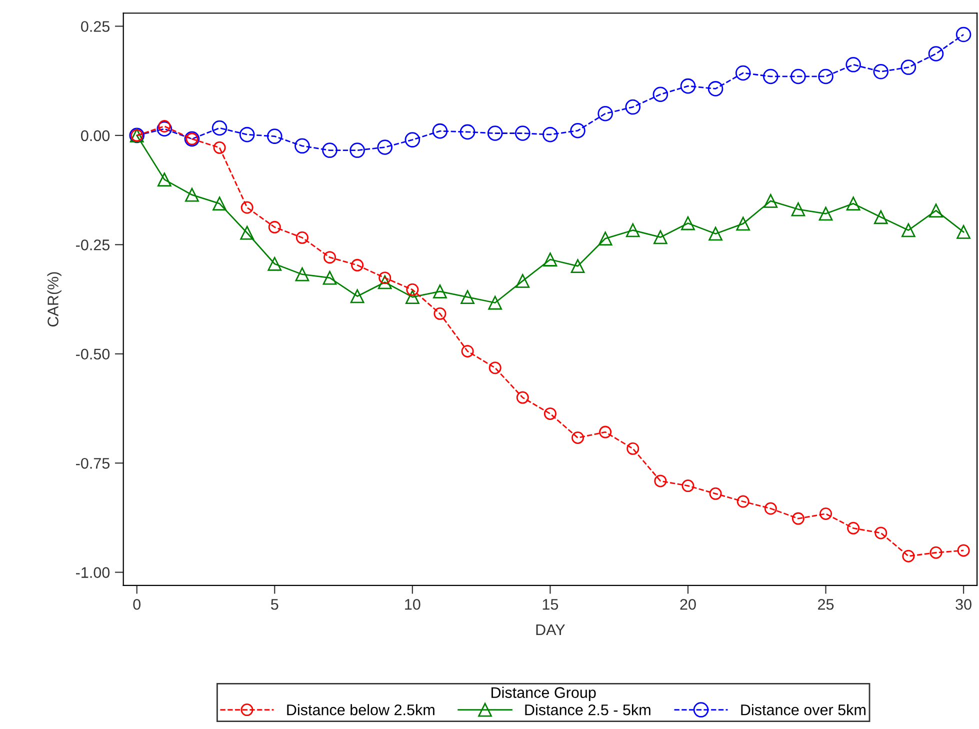 Image resolution: width=979 pixels, height=729 pixels. What do you see at coordinates (137, 604) in the screenshot?
I see `x-tick-label: 0` at bounding box center [137, 604].